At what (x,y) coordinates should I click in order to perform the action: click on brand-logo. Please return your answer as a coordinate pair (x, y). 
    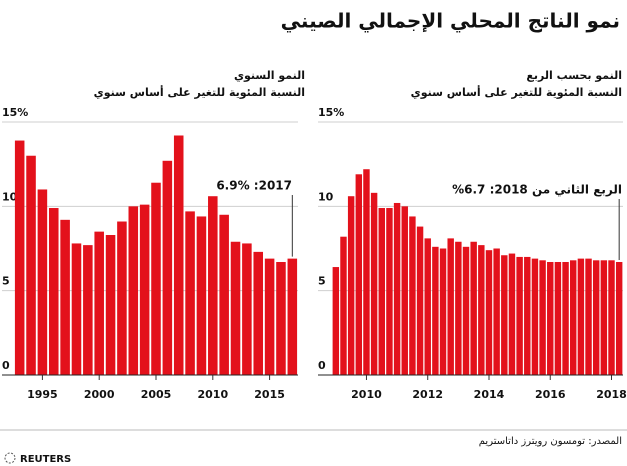
    Looking at the image, I should click on (10, 458).